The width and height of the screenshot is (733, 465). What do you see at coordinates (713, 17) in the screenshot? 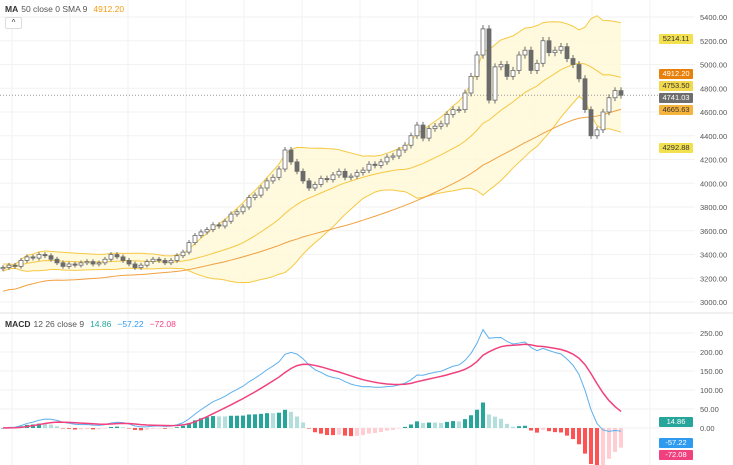
I see `price-axis-tick: 5400.00` at bounding box center [713, 17].